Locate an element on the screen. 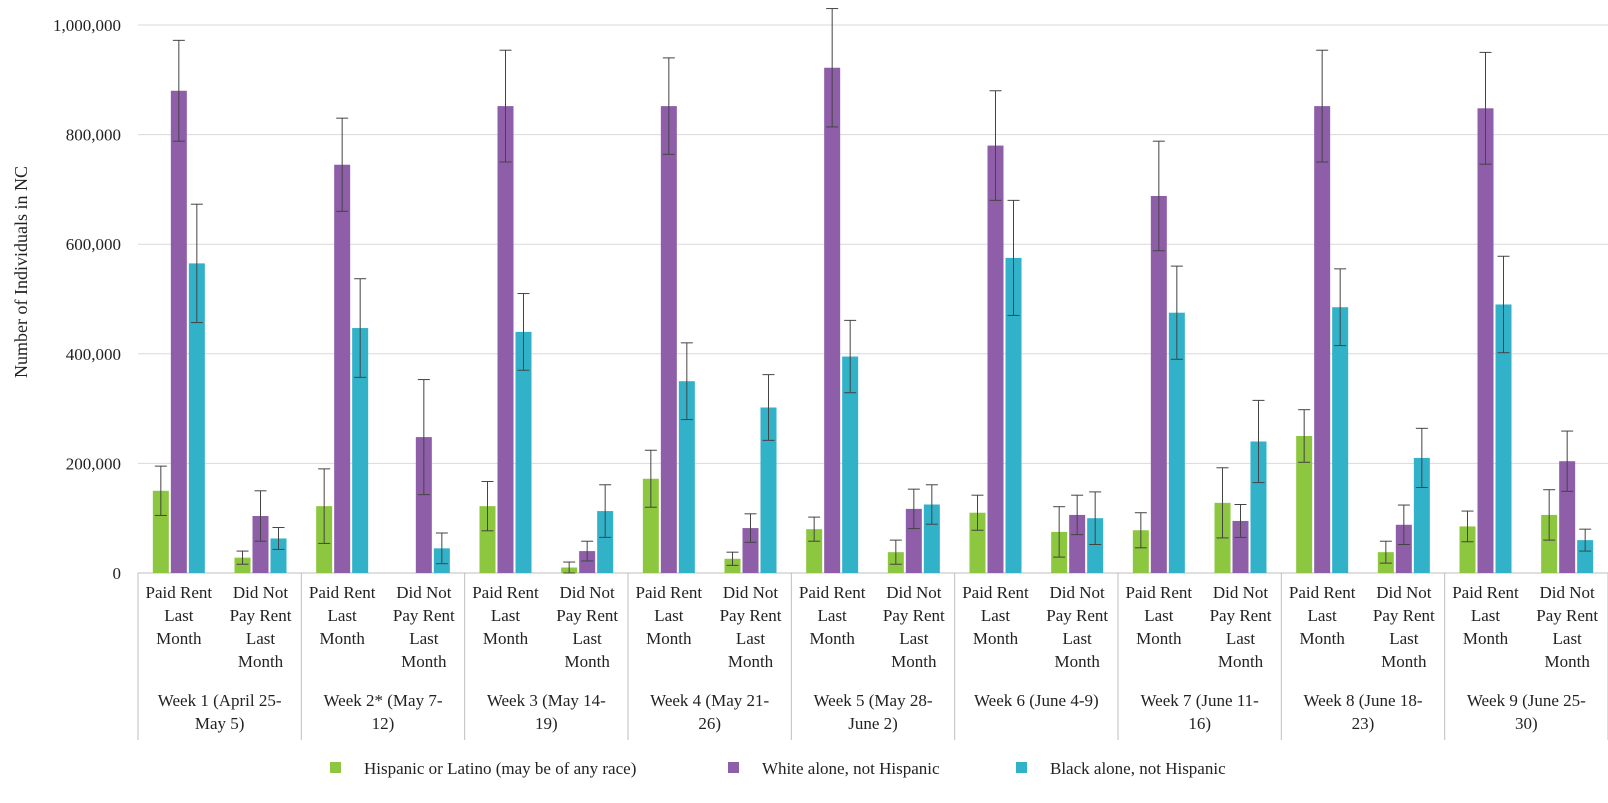  x-group-label: May 5) is located at coordinates (220, 723).